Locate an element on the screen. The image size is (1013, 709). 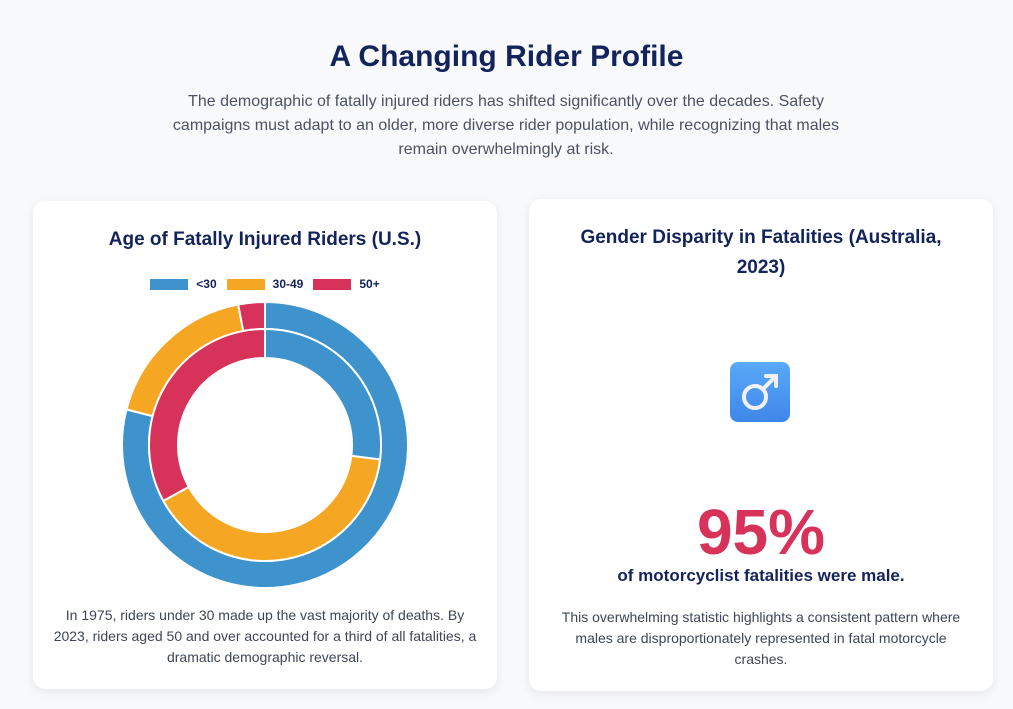
legend-label: <30 is located at coordinates (206, 284).